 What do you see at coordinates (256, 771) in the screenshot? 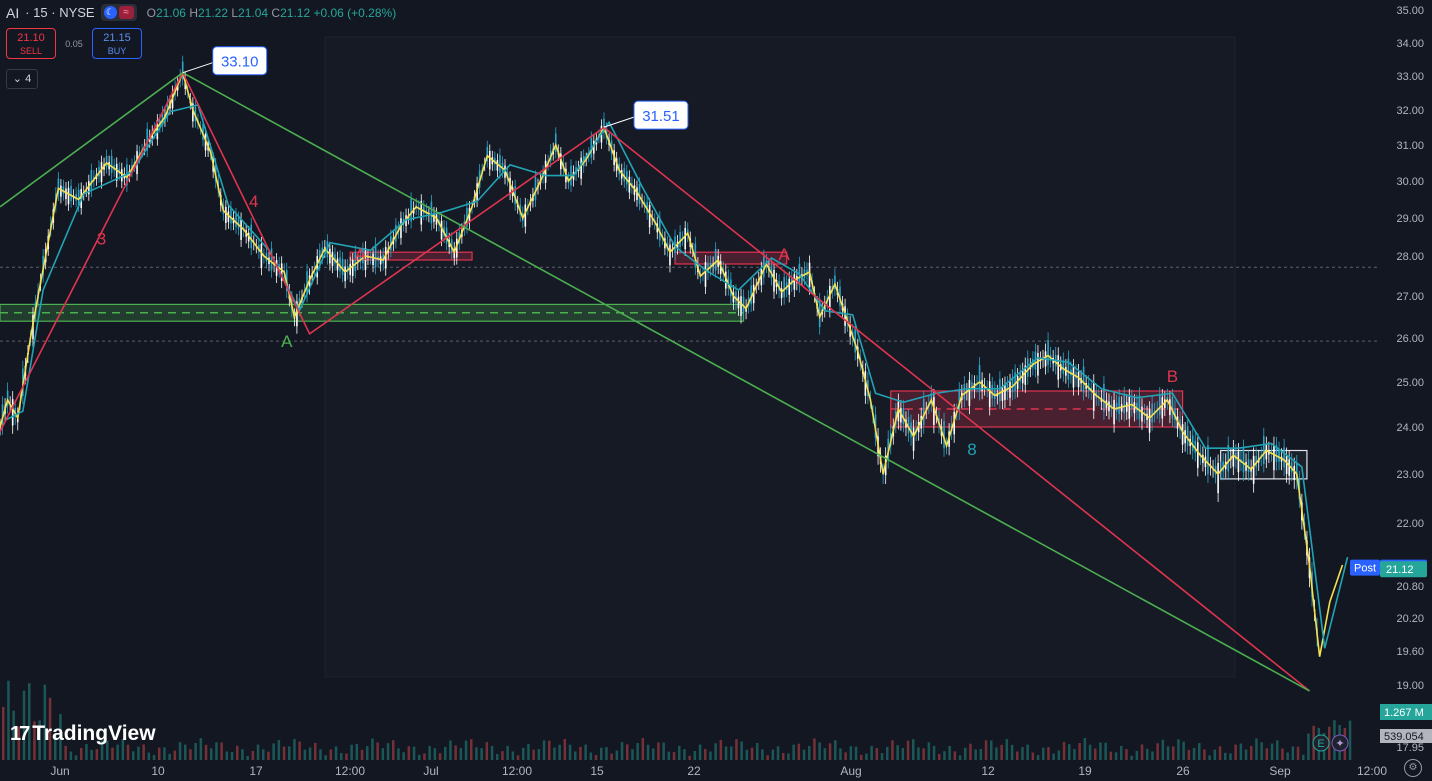
I see `time-tick: 17` at bounding box center [256, 771].